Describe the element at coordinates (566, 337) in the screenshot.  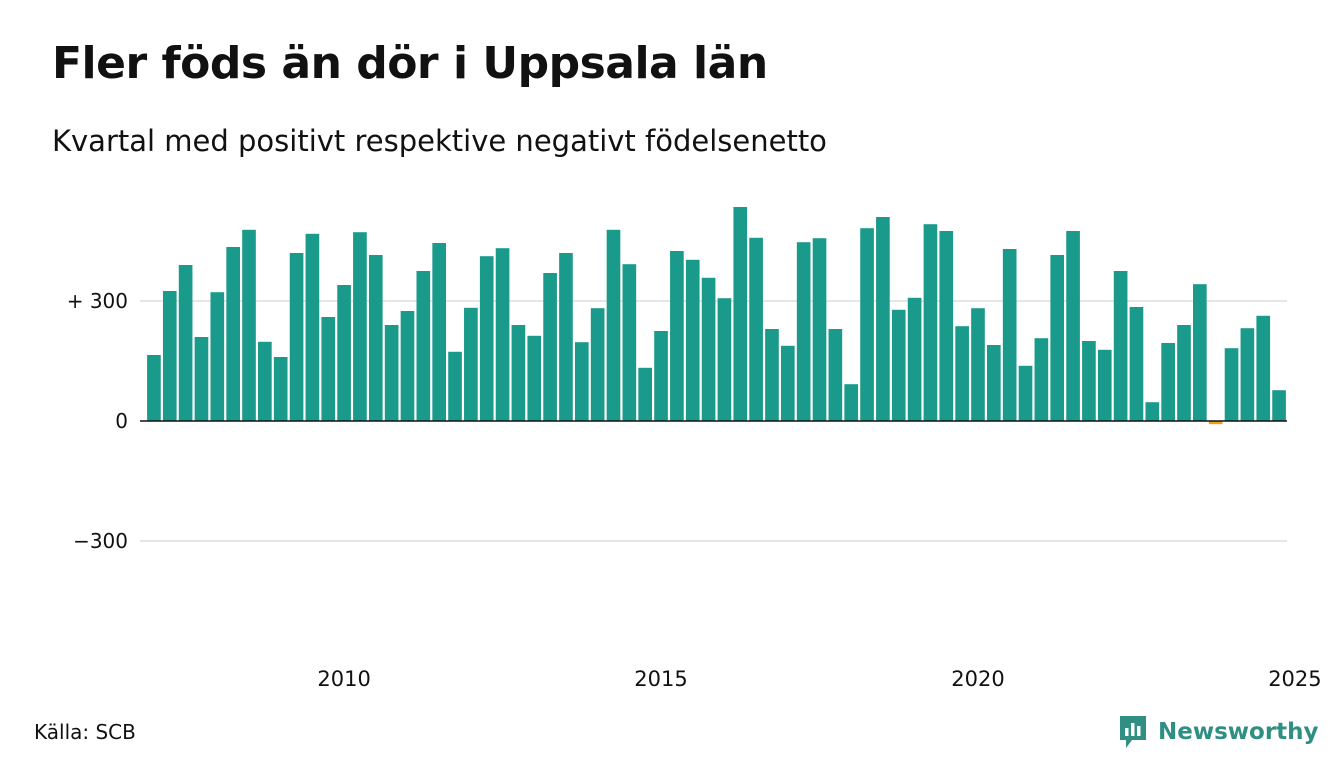
I see `bar-2013-q3` at that location.